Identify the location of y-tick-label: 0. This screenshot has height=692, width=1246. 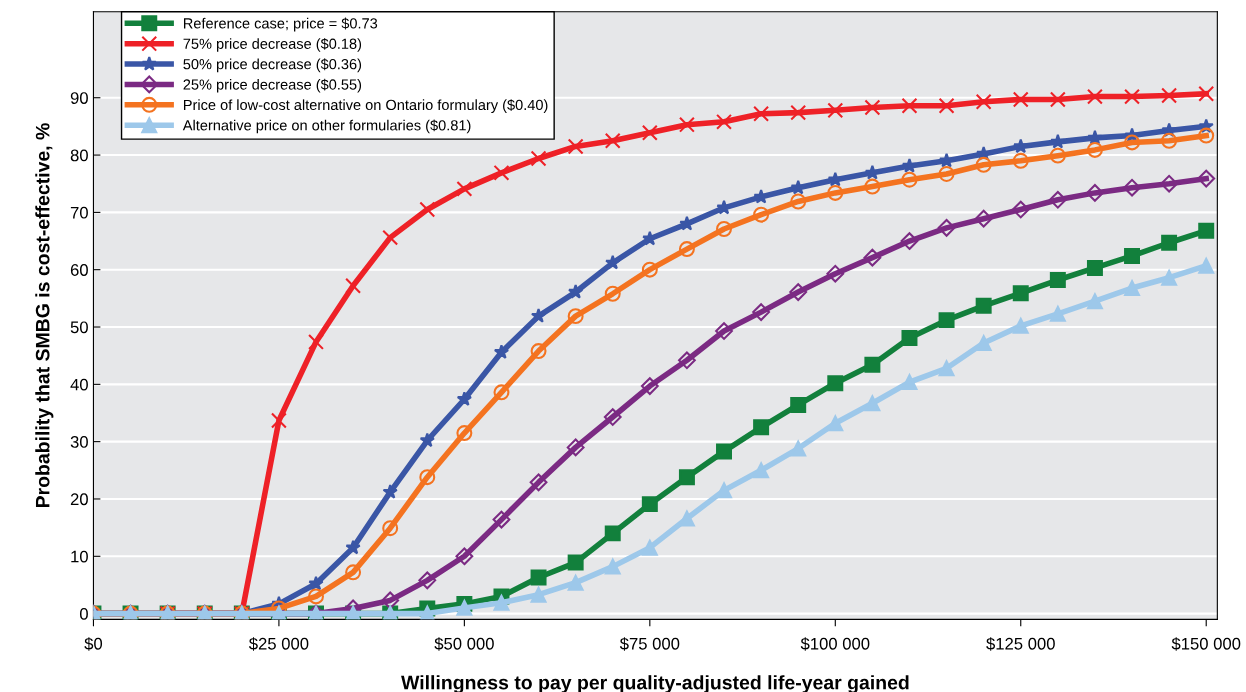
(83, 614).